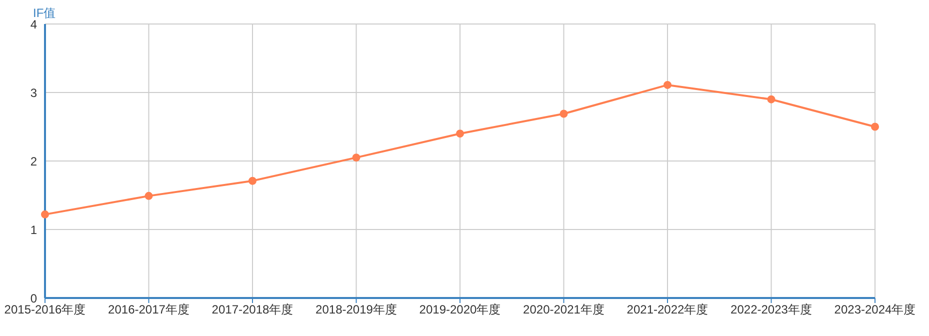 This screenshot has width=929, height=336. Describe the element at coordinates (356, 309) in the screenshot. I see `x-tick-label: 2018-2019年度` at that location.